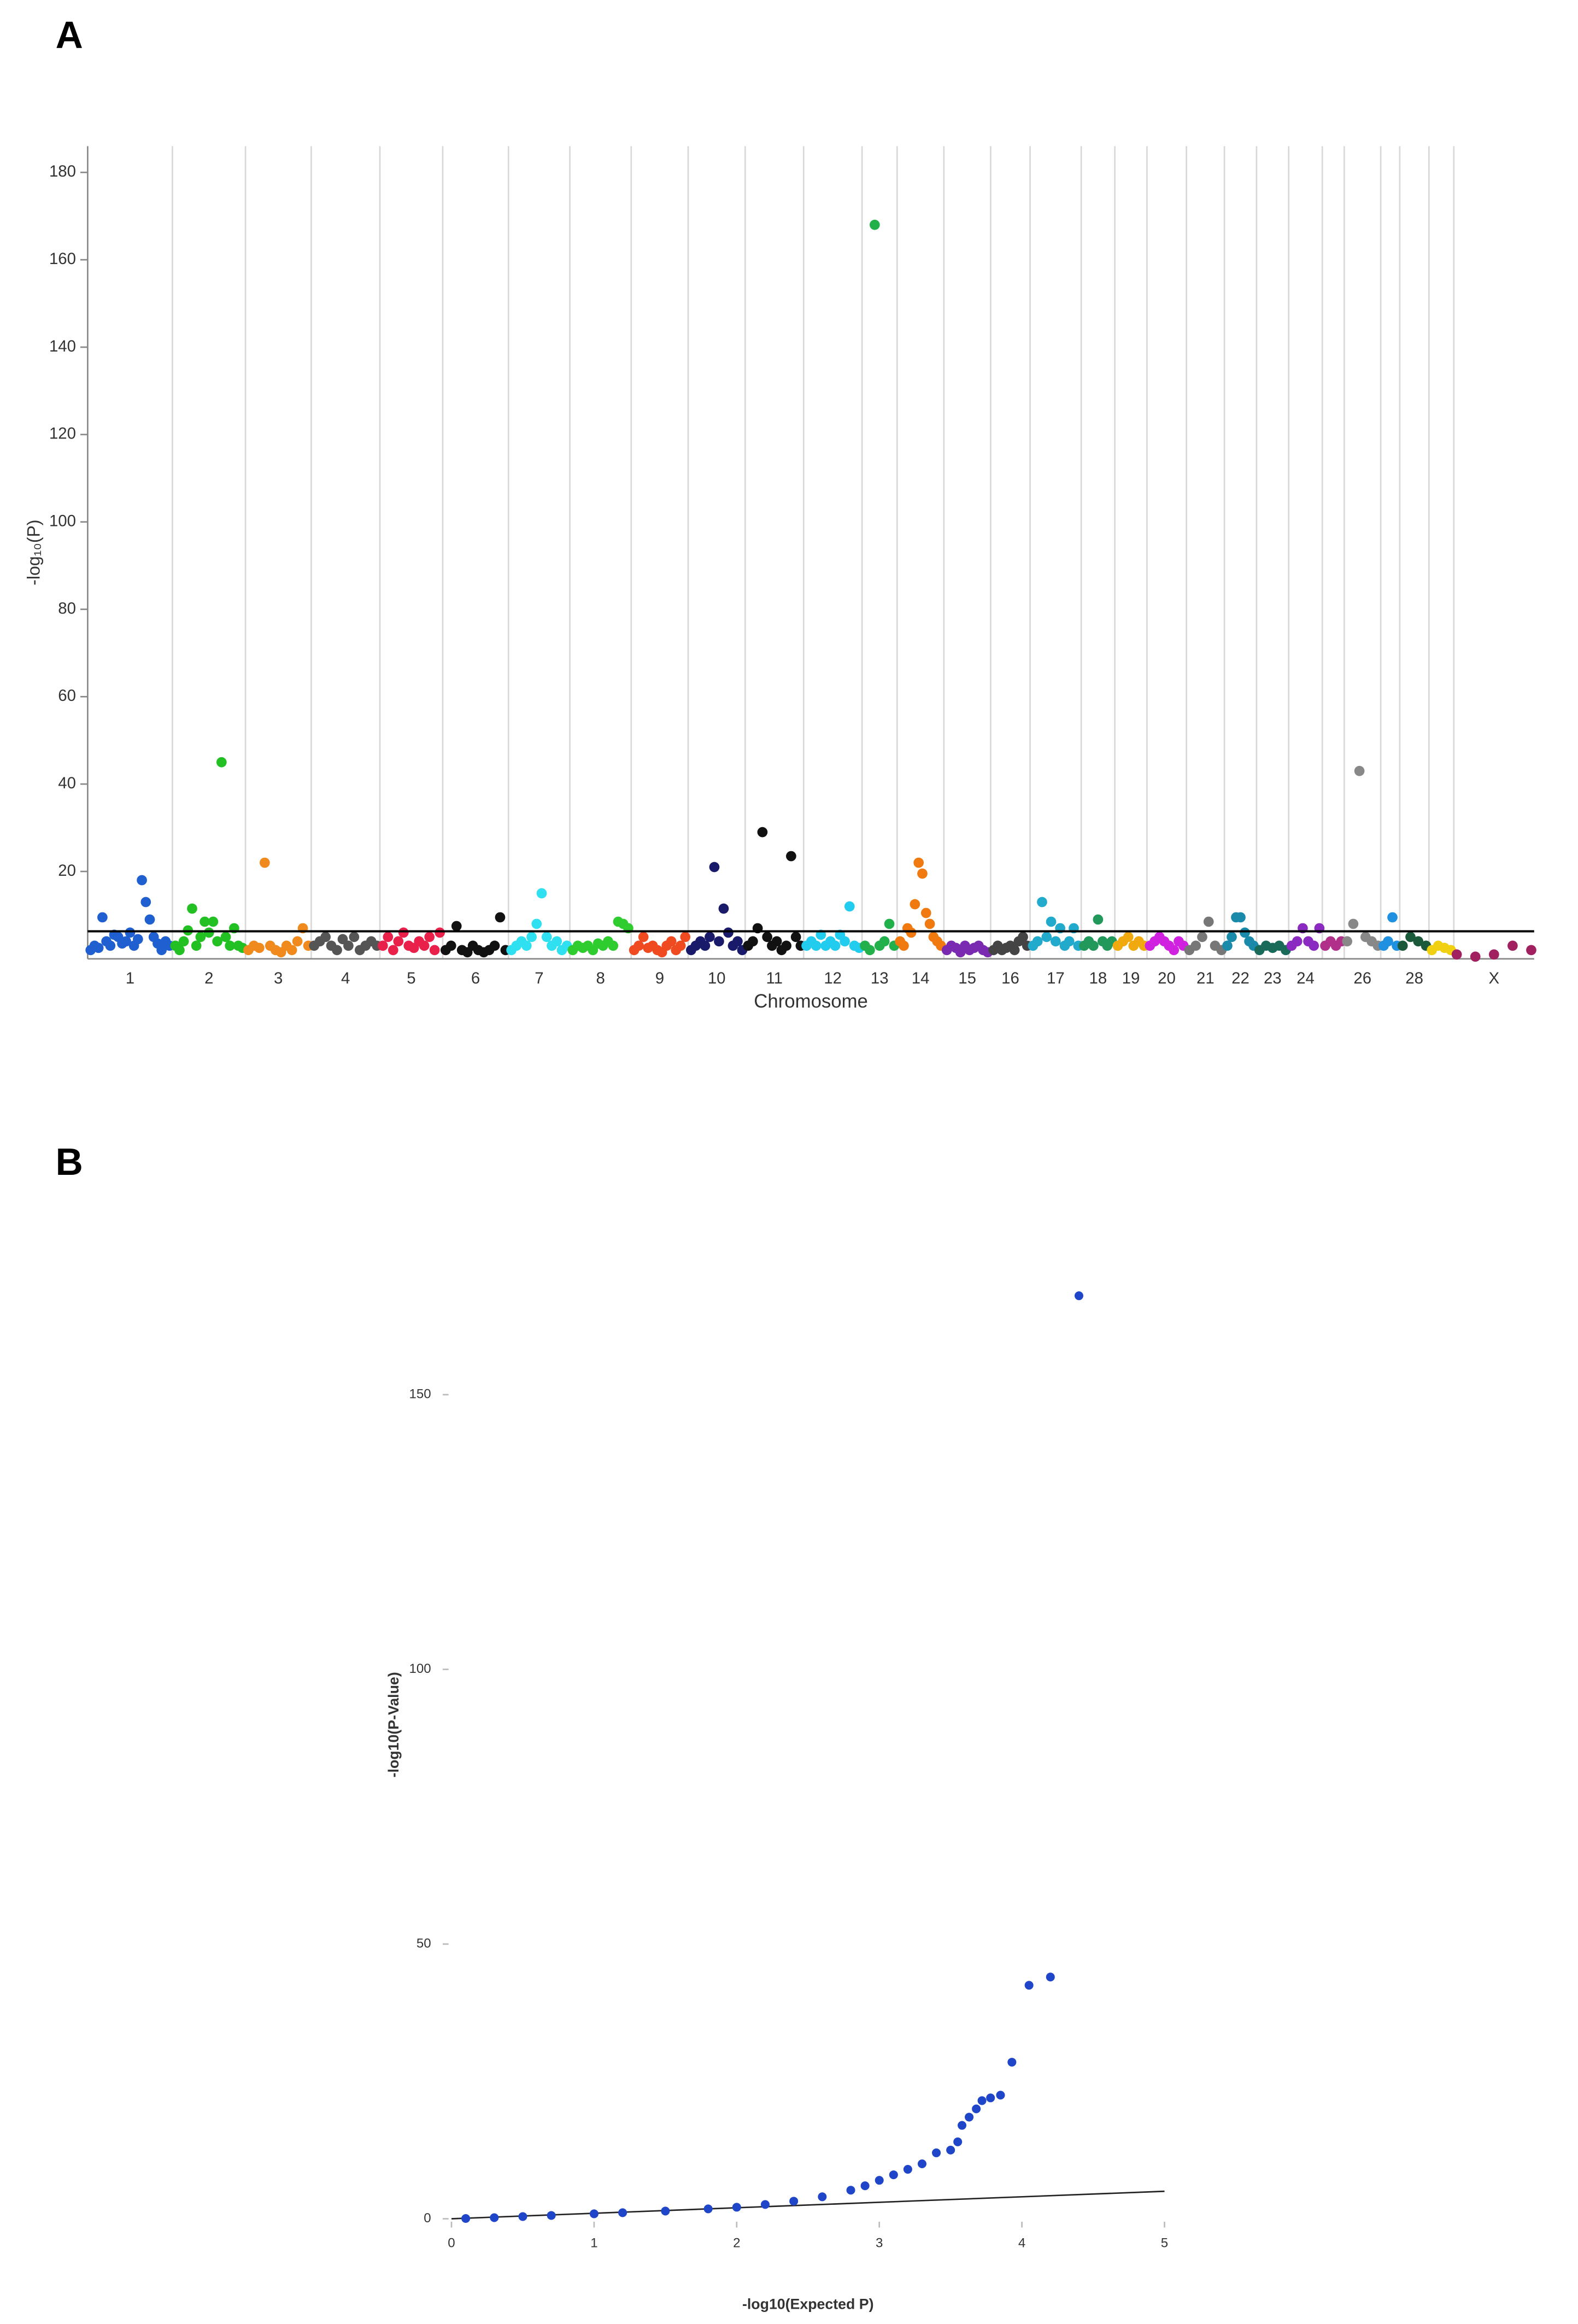 The width and height of the screenshot is (1578, 2324). Describe the element at coordinates (1167, 978) in the screenshot. I see `x-tick-label: 20` at that location.